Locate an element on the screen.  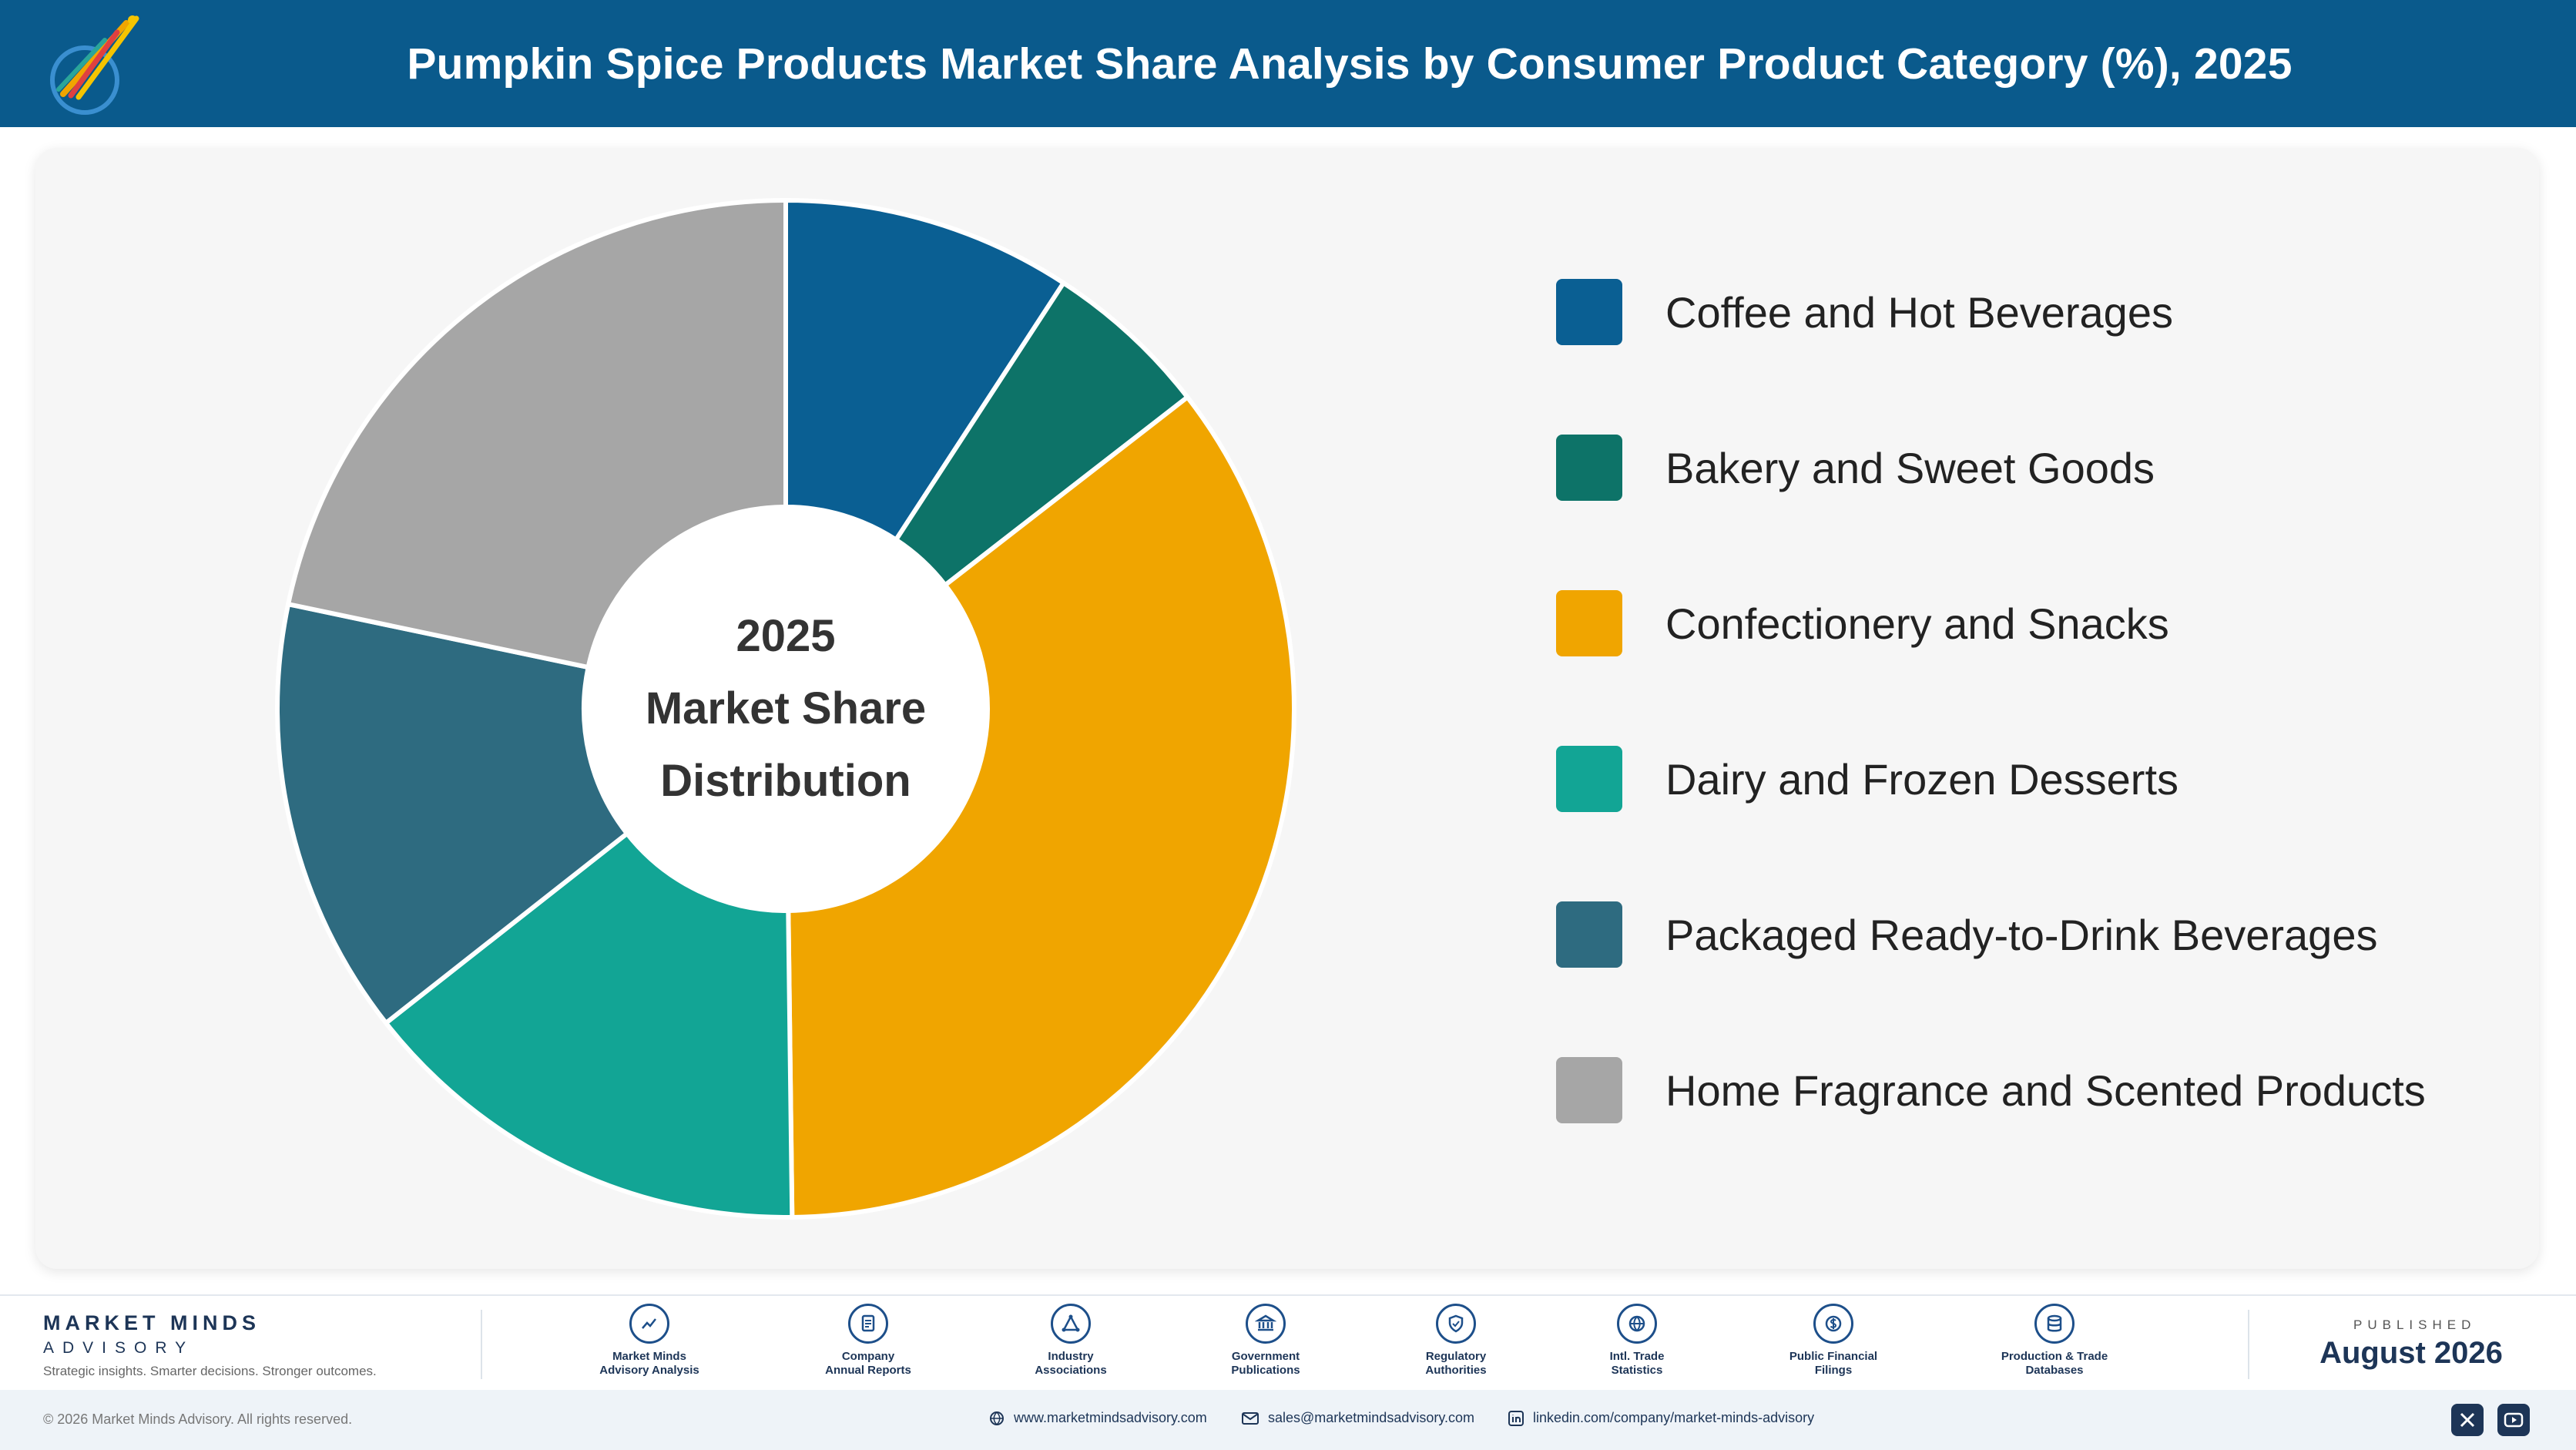
source-label: Intl. Trade Statistics is located at coordinates (1637, 1364).